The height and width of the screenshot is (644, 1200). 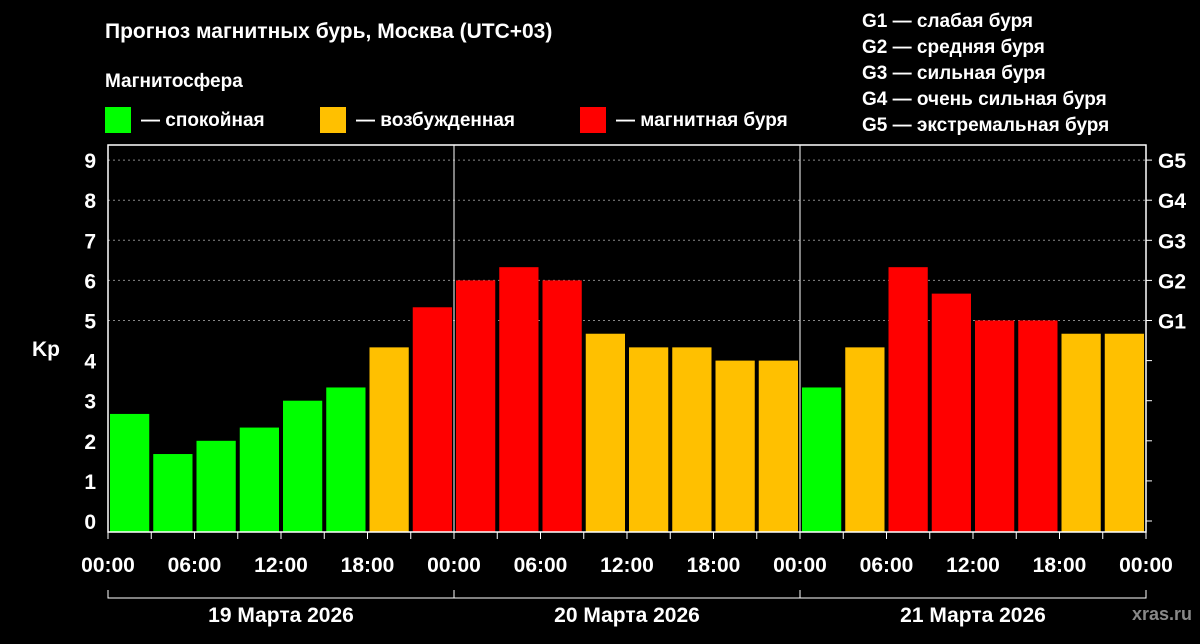 I want to click on y-tick-label: 8, so click(x=90, y=201).